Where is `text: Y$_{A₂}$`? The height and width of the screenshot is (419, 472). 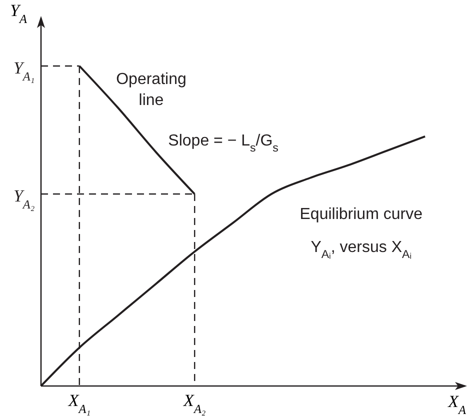
text: Y$_{A₂}$ is located at coordinates (24, 199).